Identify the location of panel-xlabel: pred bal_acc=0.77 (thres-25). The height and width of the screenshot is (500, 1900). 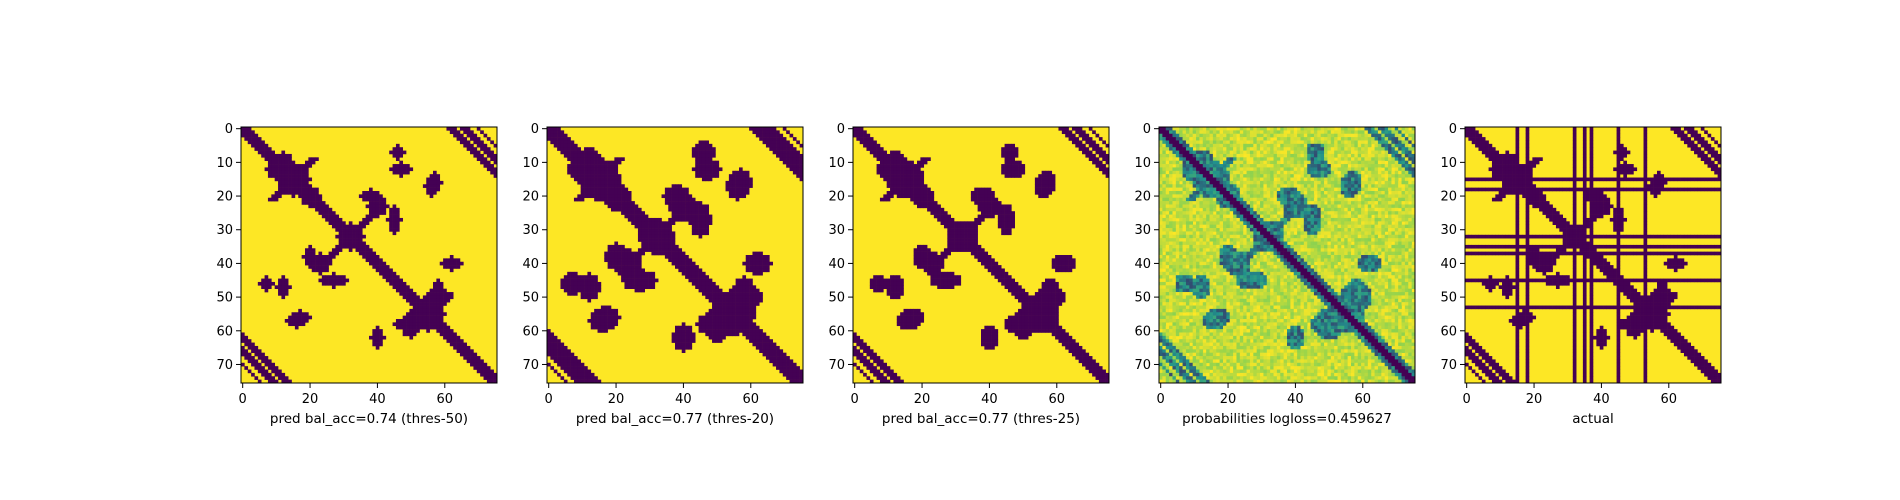
(981, 419).